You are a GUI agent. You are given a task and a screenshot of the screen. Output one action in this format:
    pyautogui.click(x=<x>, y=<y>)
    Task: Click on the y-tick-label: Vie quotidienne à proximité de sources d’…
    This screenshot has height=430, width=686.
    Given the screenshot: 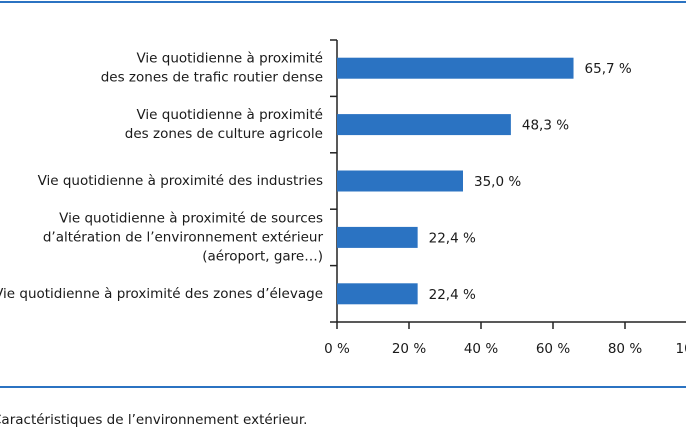 What is the action you would take?
    pyautogui.click(x=183, y=237)
    